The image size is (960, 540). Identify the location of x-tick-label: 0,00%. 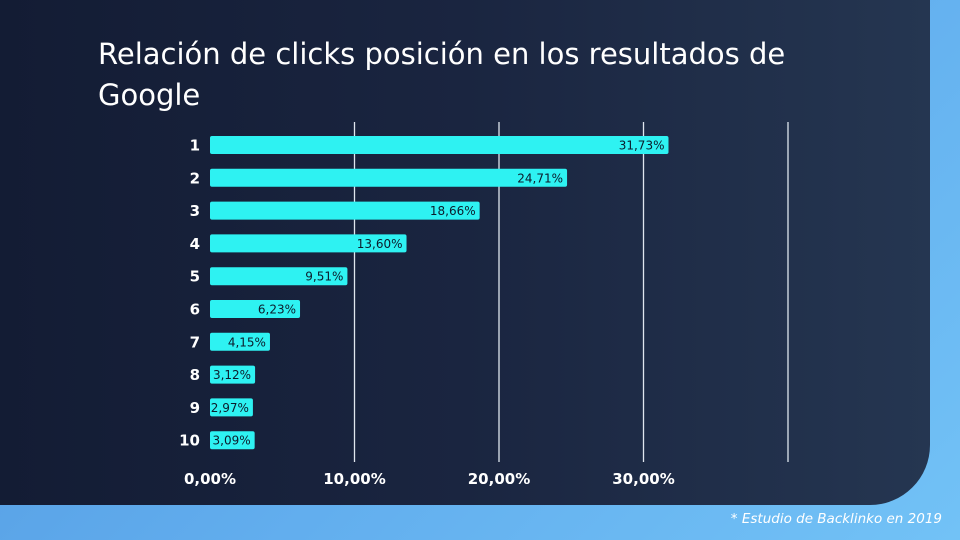
(210, 479).